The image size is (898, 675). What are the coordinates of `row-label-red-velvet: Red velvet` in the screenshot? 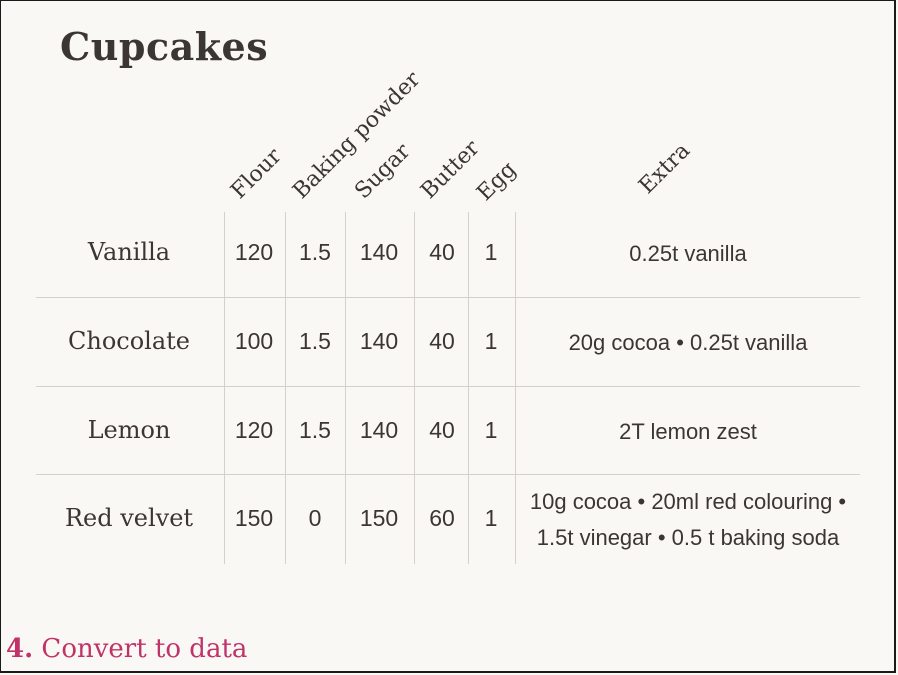 It's located at (129, 518).